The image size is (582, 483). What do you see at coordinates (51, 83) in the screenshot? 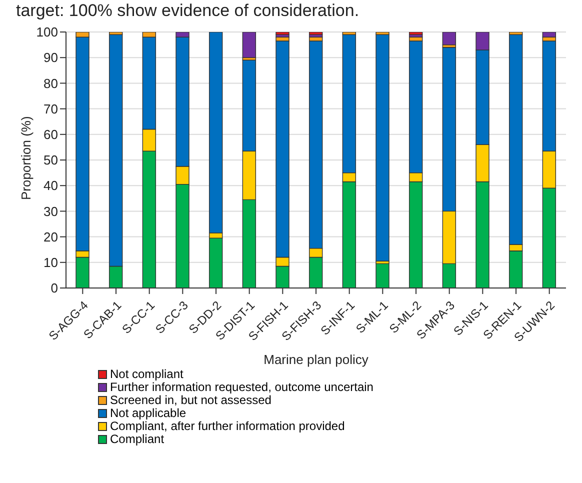
I see `y-tick-label: 80` at bounding box center [51, 83].